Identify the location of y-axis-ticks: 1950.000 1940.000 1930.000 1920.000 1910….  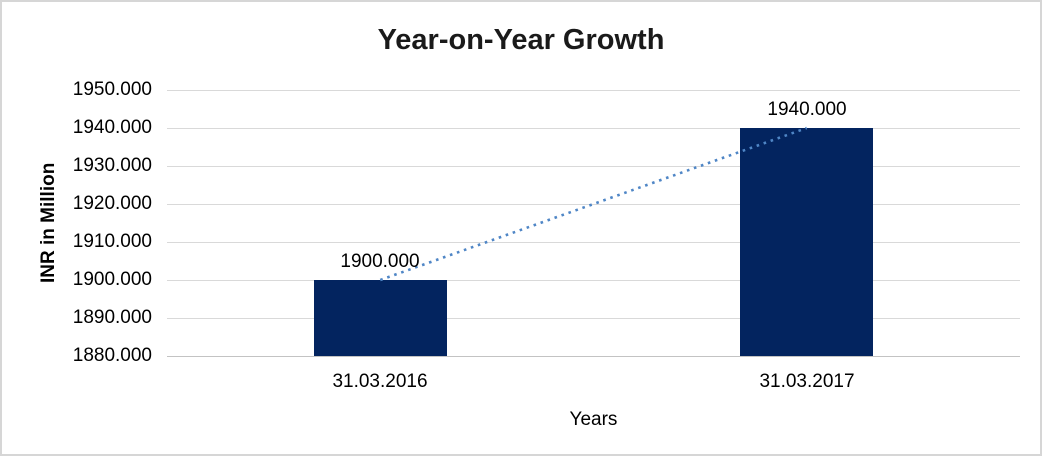
(77, 222).